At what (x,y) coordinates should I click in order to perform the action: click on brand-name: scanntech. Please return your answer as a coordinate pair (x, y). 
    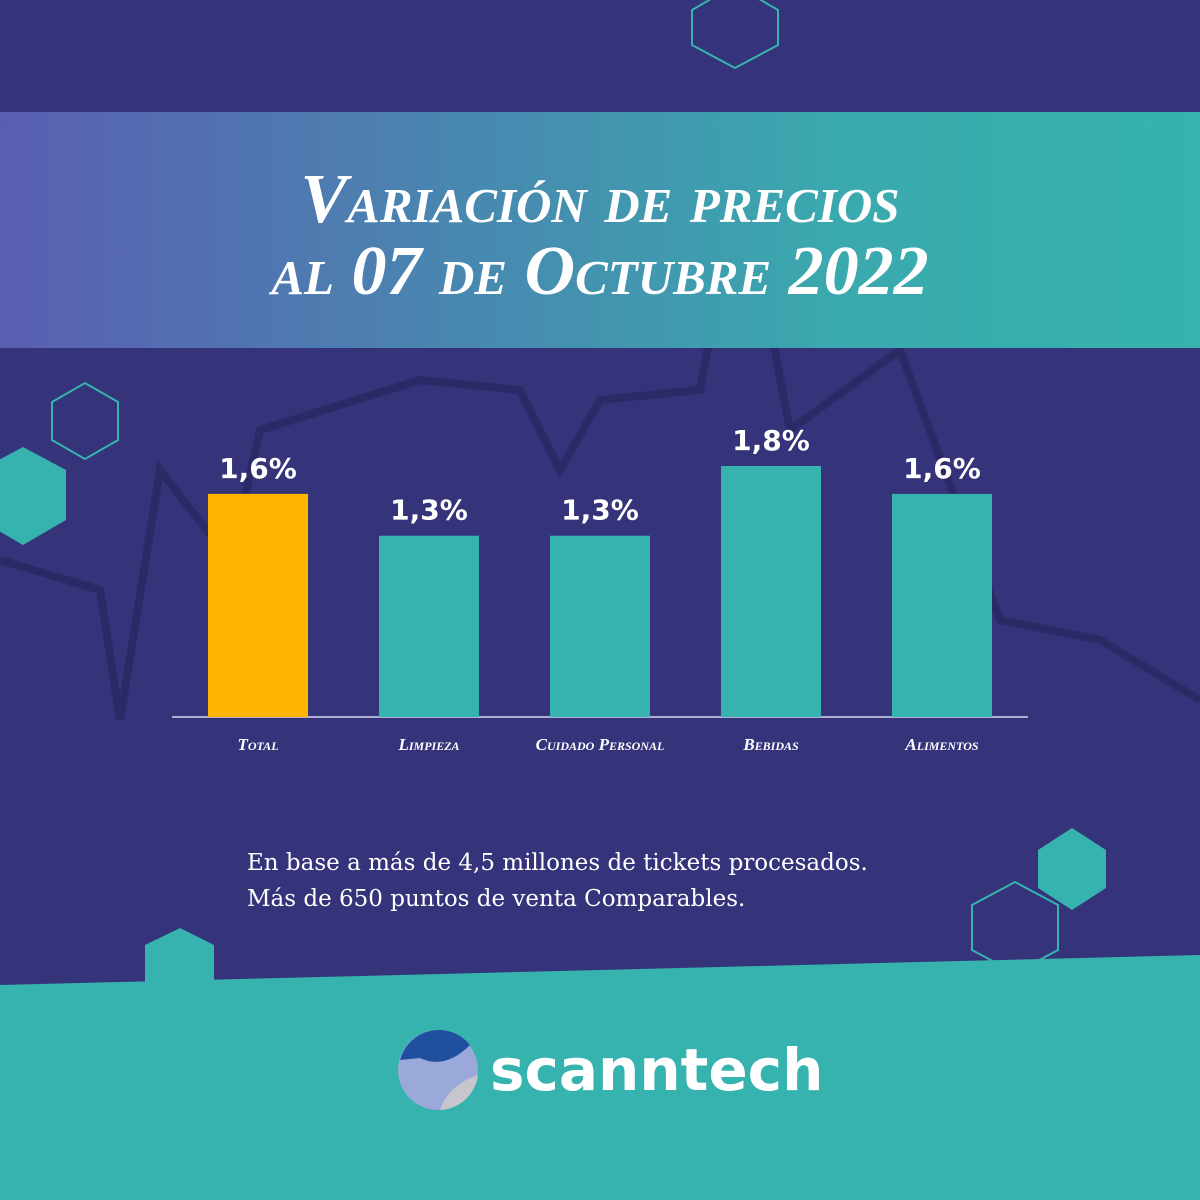
    Looking at the image, I should click on (656, 1070).